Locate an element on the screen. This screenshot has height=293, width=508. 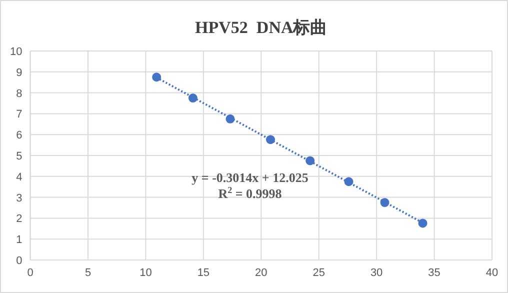
y-tick-label: 10 is located at coordinates (16, 52).